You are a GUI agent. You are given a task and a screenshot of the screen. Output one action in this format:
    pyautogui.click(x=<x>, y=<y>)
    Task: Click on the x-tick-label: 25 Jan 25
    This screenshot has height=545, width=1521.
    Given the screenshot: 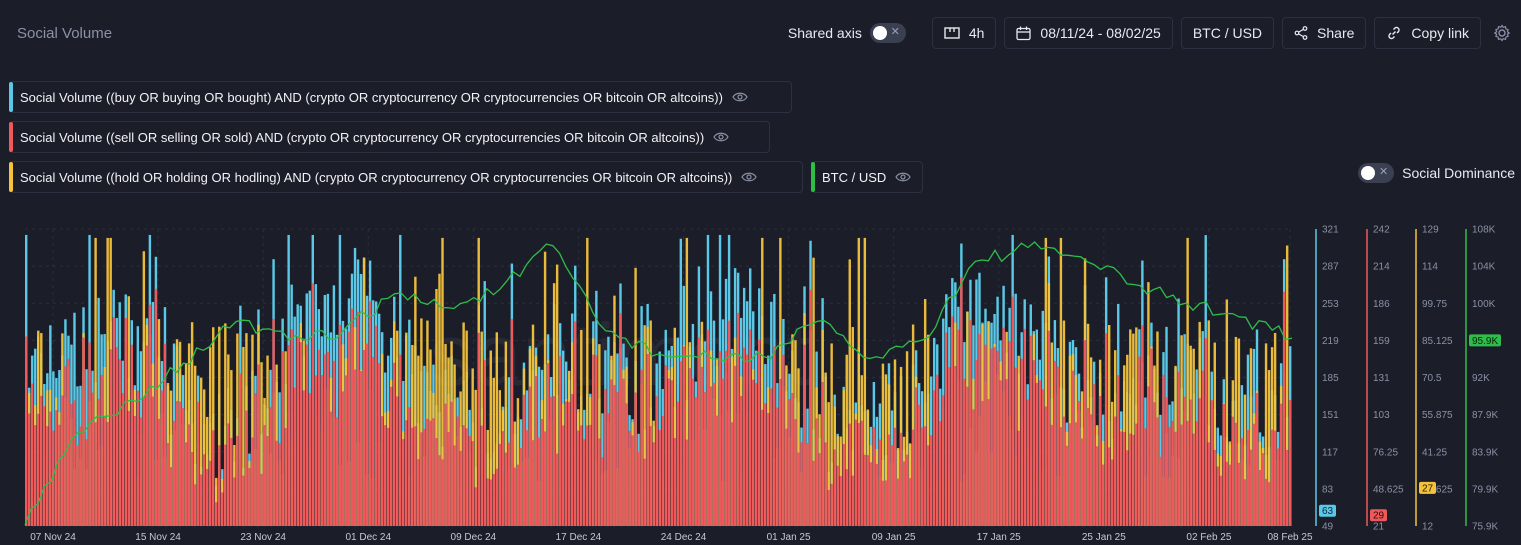 What is the action you would take?
    pyautogui.click(x=1104, y=537)
    